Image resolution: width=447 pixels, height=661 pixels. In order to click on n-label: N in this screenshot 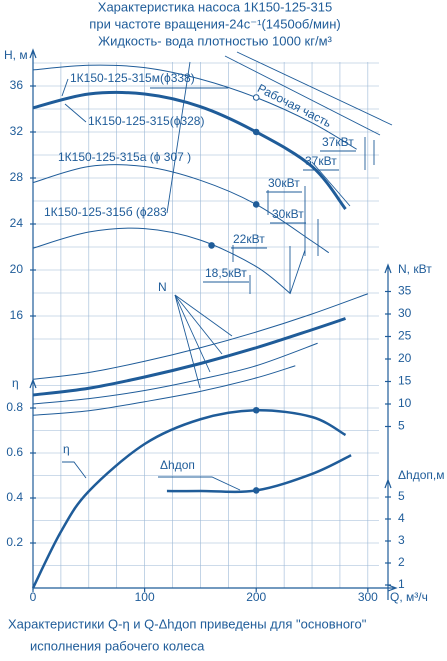, I will do `click(162, 287)`.